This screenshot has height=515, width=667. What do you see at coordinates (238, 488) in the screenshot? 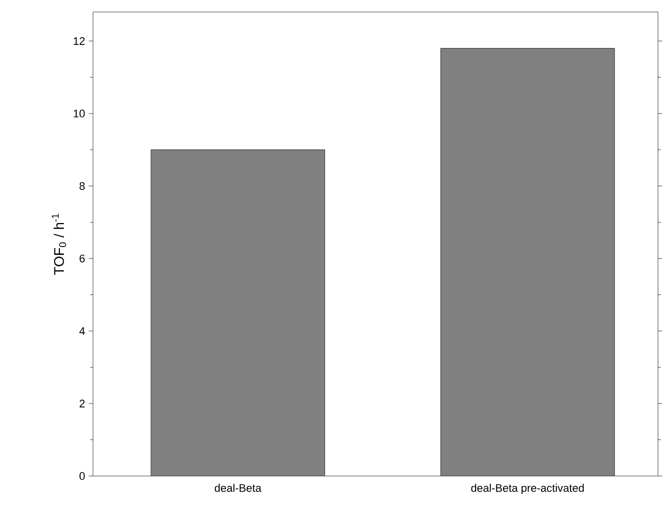
I see `x-tick-label: deal-Beta` at bounding box center [238, 488].